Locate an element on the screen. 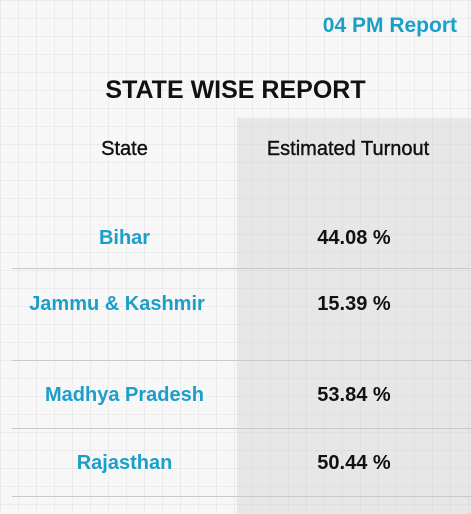  state-name: Jammu & Kashmir is located at coordinates (117, 304).